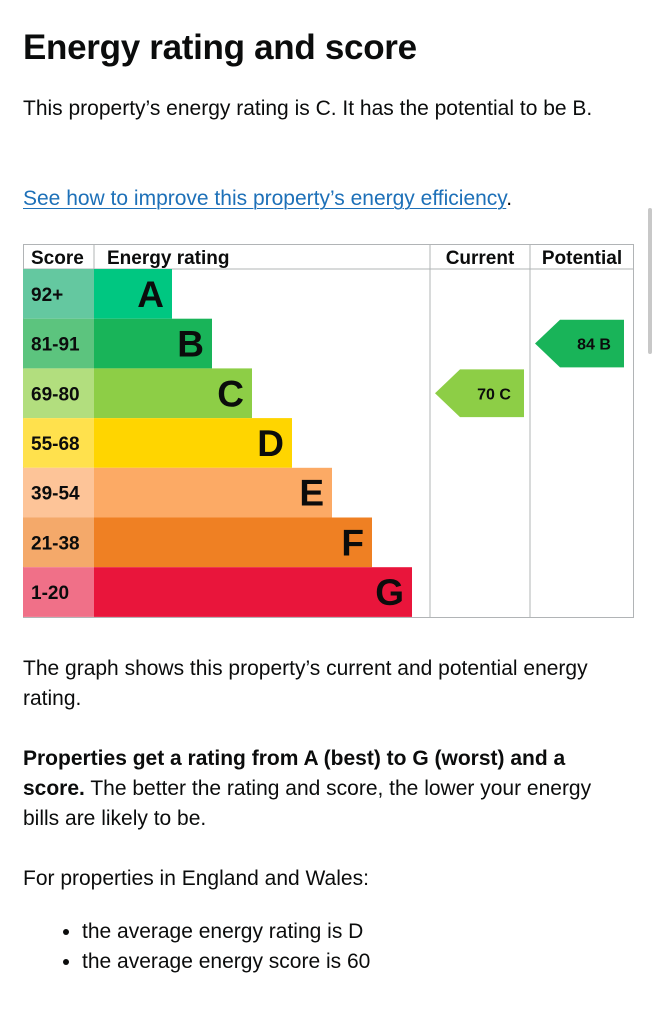 The width and height of the screenshot is (656, 1024). I want to click on score-label-c: 69-80, so click(55, 394).